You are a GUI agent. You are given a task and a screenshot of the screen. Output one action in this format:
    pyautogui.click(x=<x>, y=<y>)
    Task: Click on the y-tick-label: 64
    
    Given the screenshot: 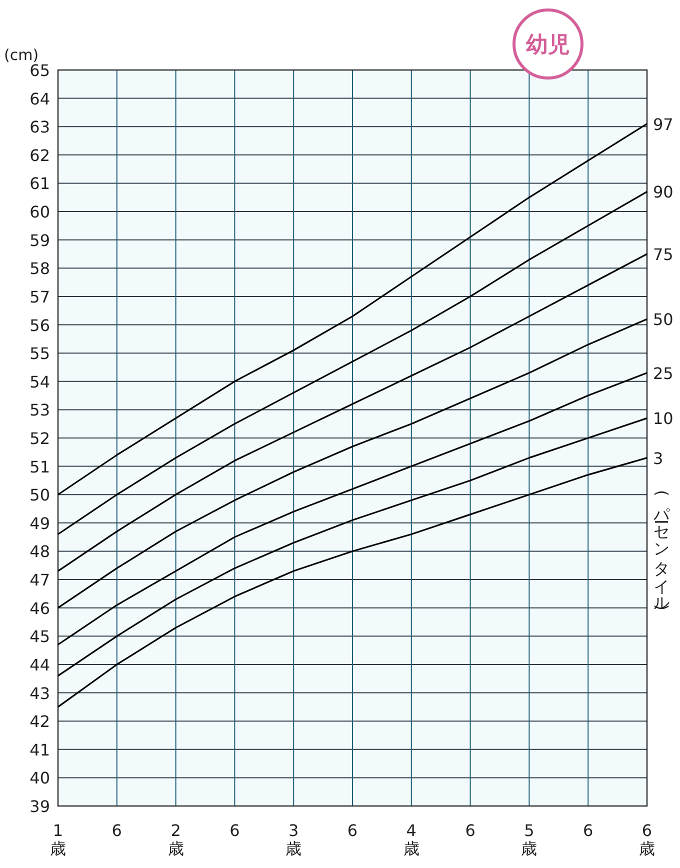 What is the action you would take?
    pyautogui.click(x=40, y=98)
    